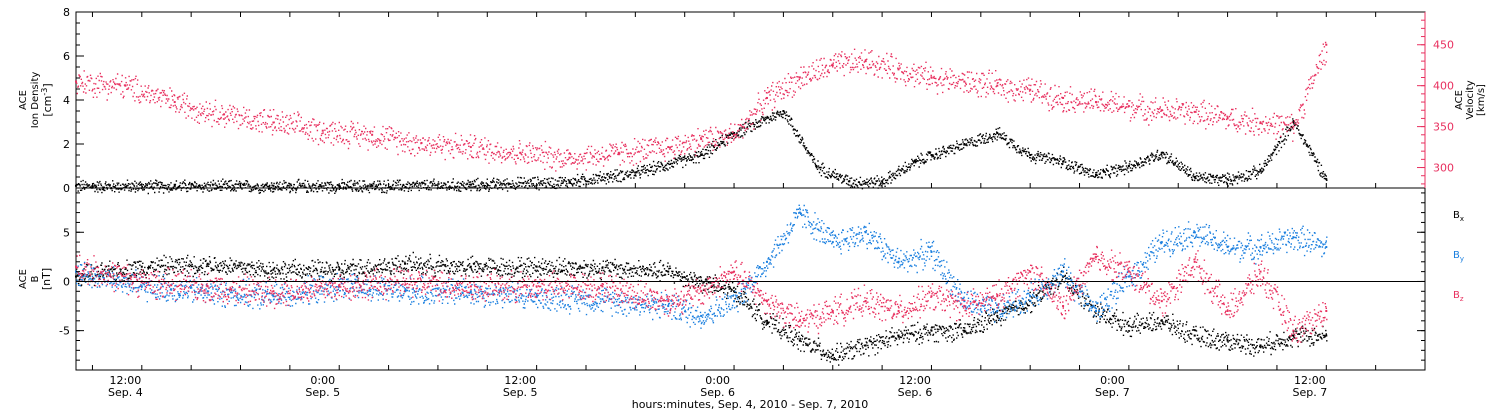  I want to click on legend-bz: Bz, so click(1458, 296).